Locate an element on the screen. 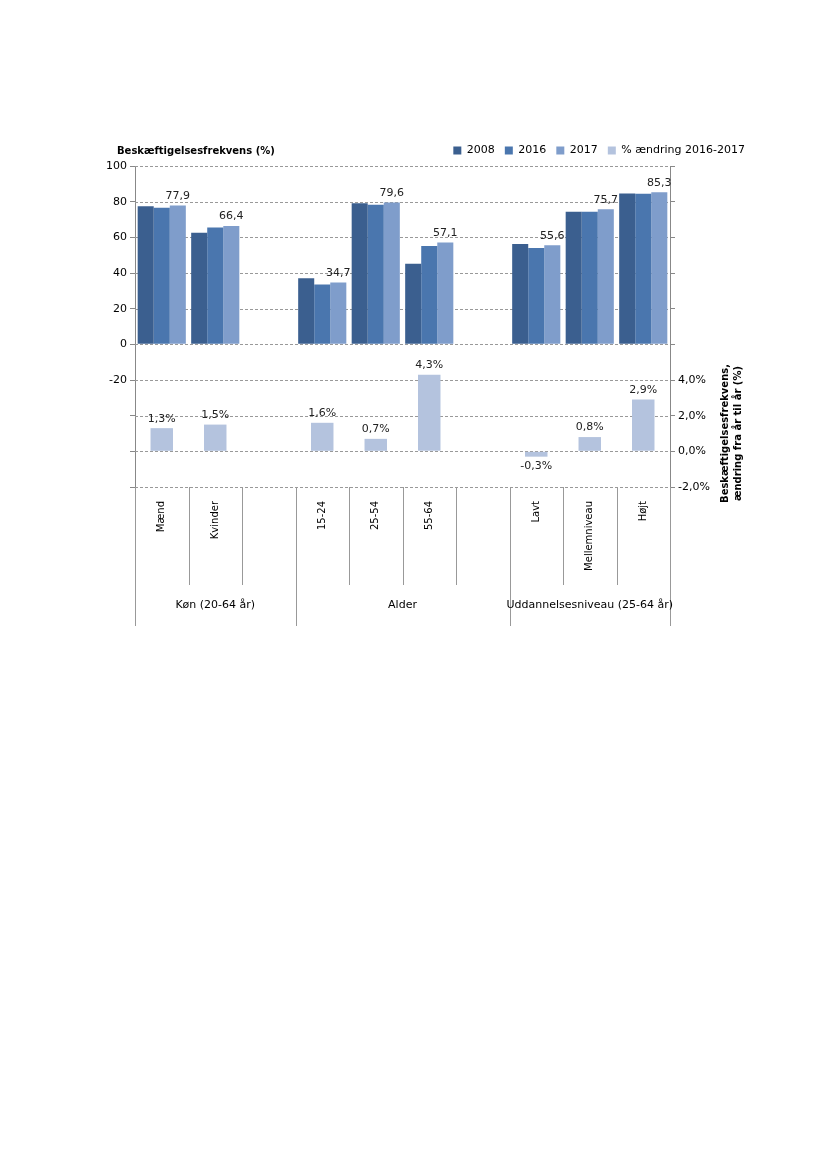  legend-label: 2008 is located at coordinates (480, 150).